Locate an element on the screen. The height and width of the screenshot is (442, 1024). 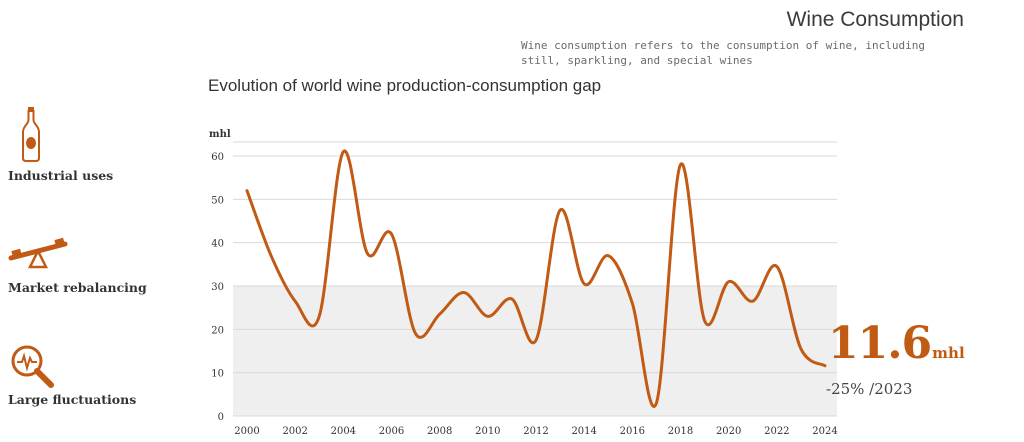
y-tick-label: 30 is located at coordinates (217, 287).